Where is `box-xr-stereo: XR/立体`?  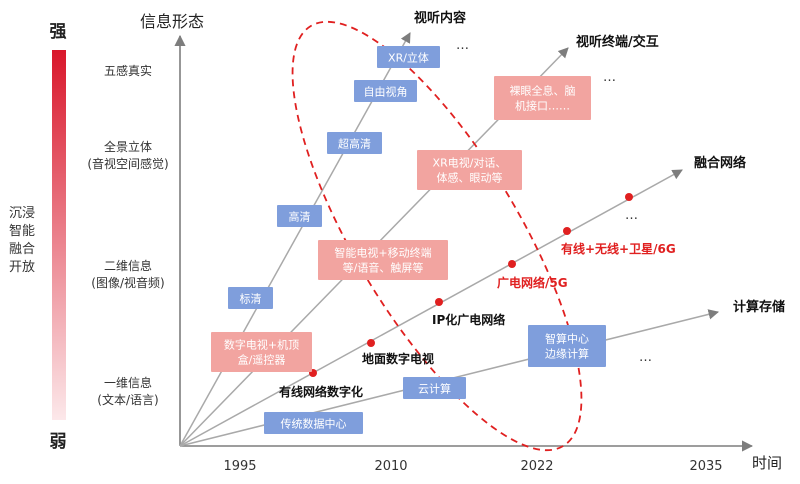
box-xr-stereo: XR/立体 is located at coordinates (408, 57).